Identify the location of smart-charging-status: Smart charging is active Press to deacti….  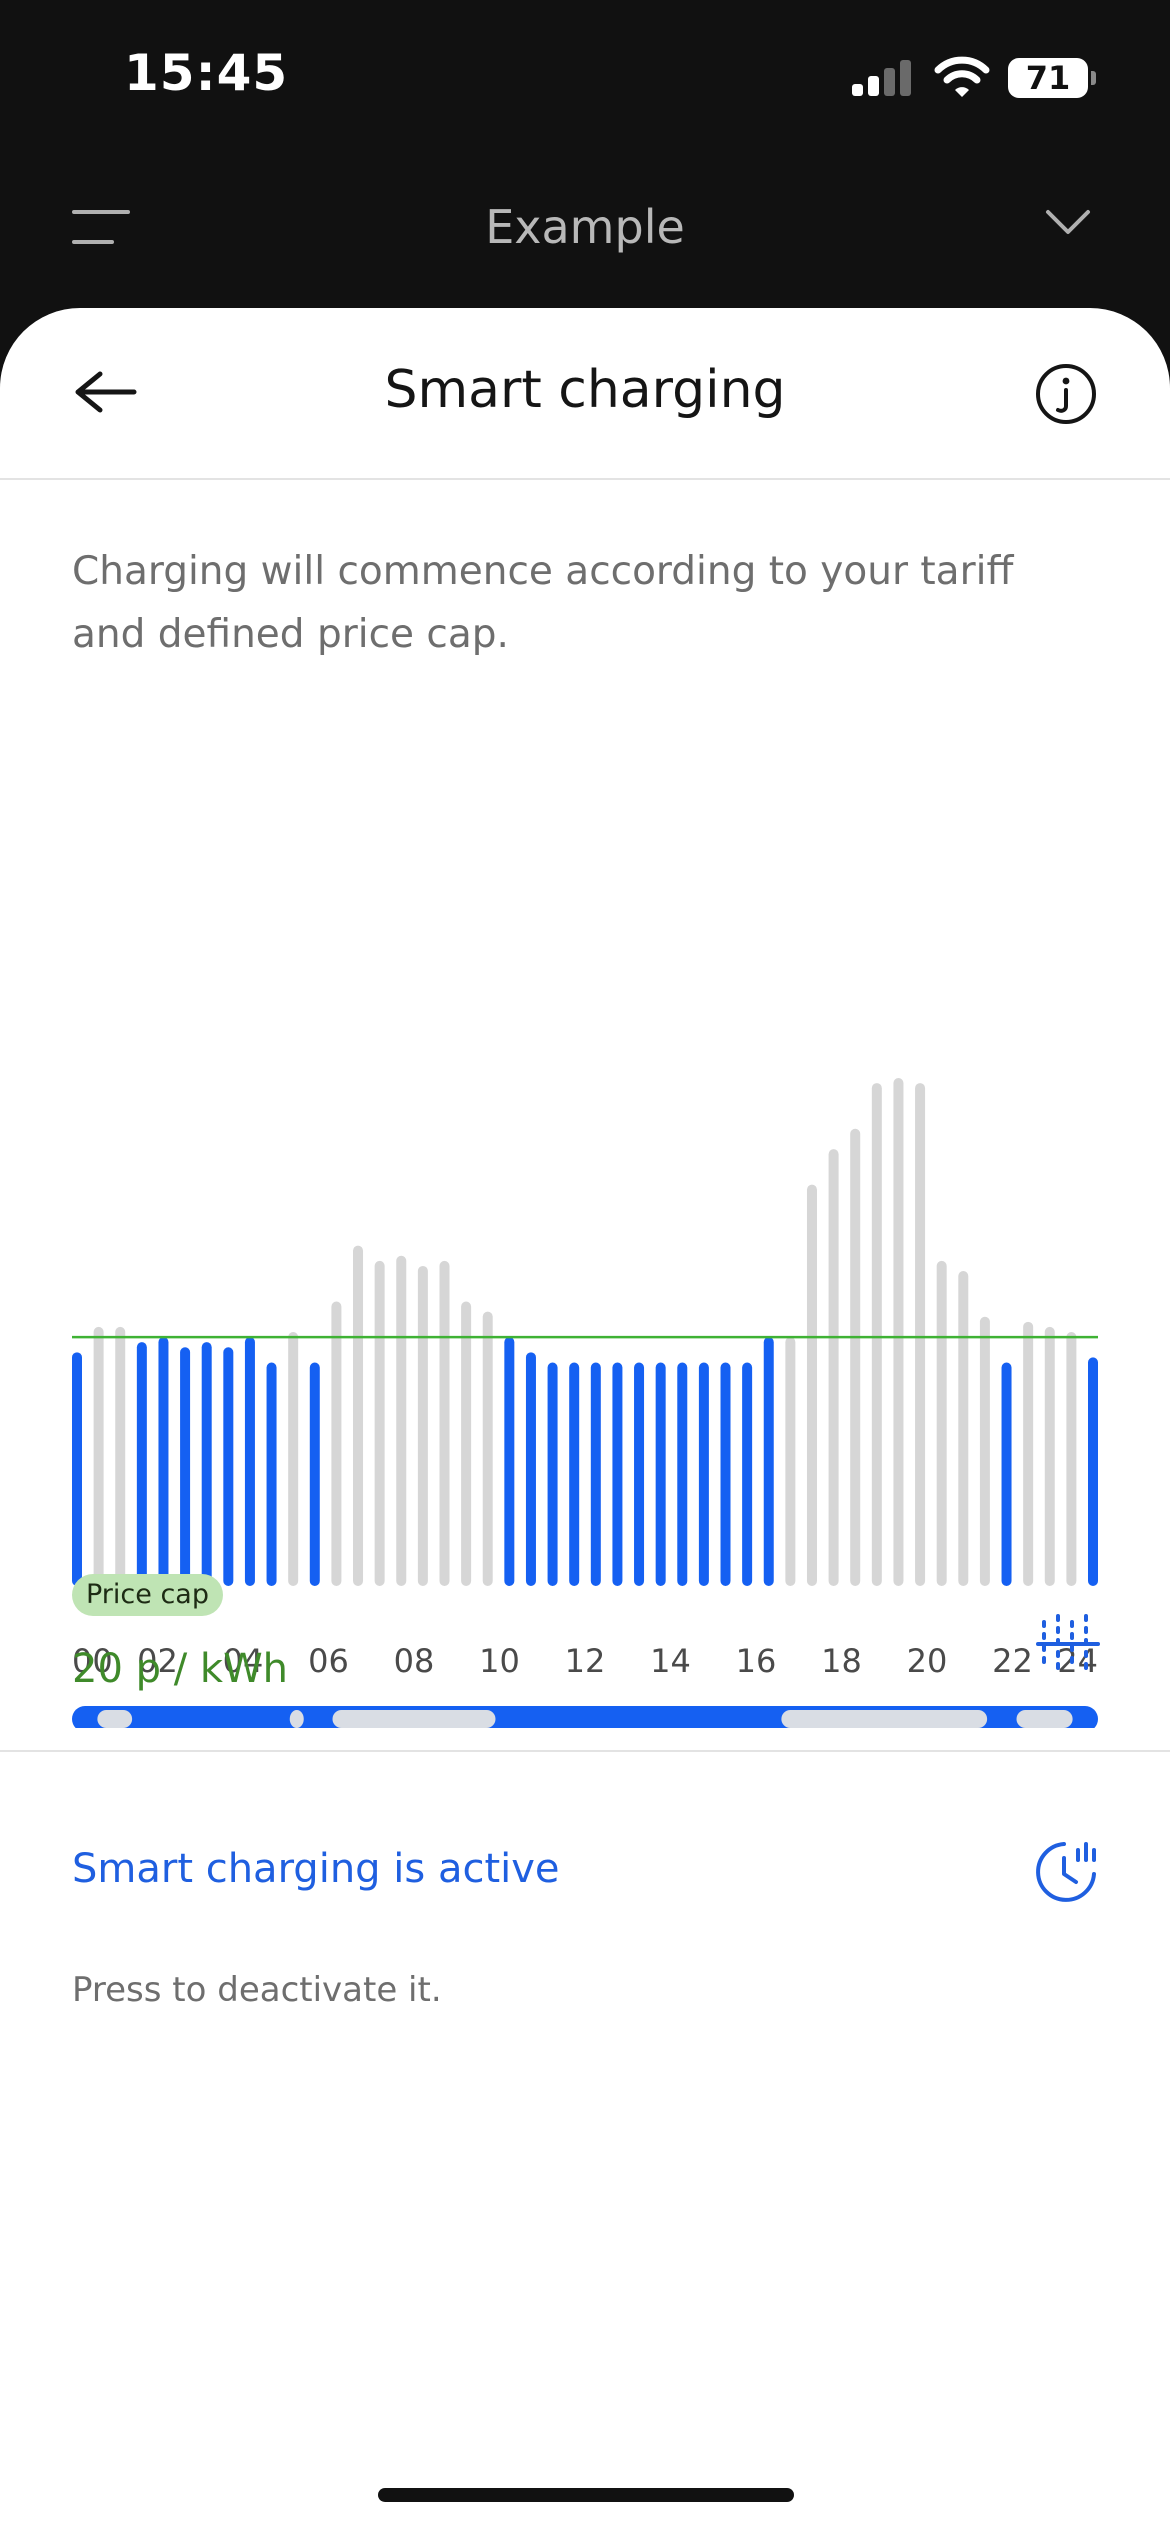
(585, 1902).